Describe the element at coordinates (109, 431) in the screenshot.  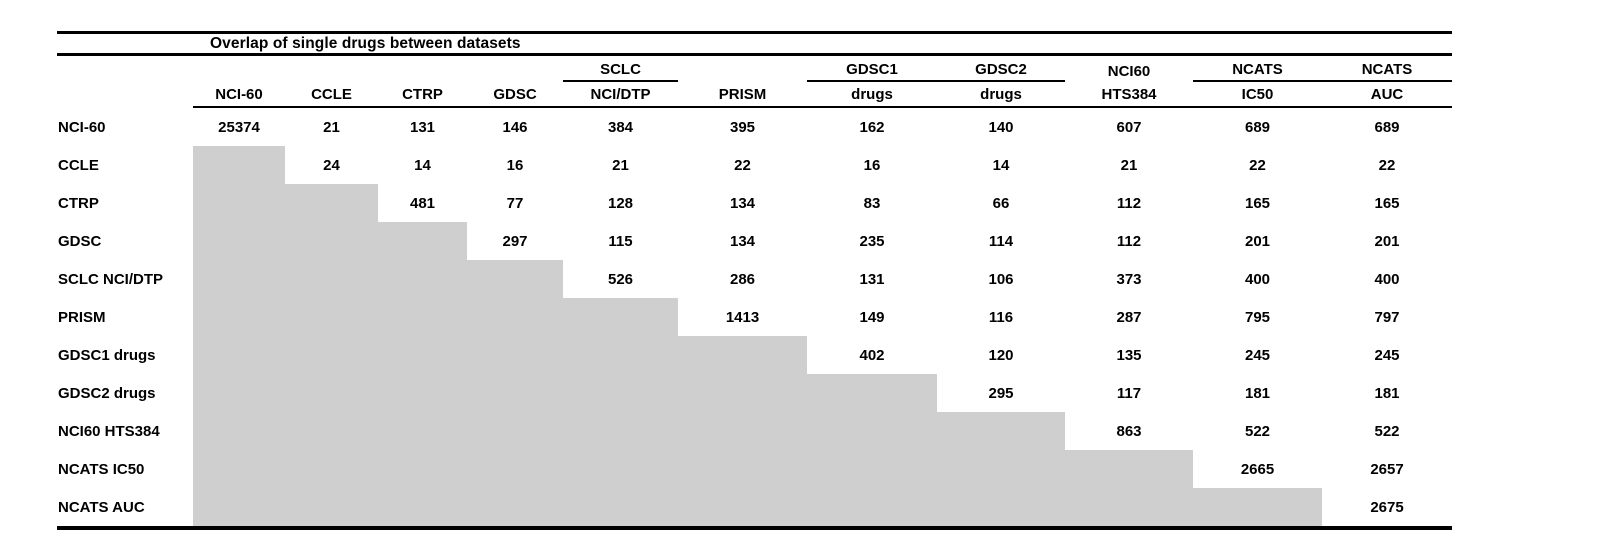
I see `row-label: NCI60 HTS384` at that location.